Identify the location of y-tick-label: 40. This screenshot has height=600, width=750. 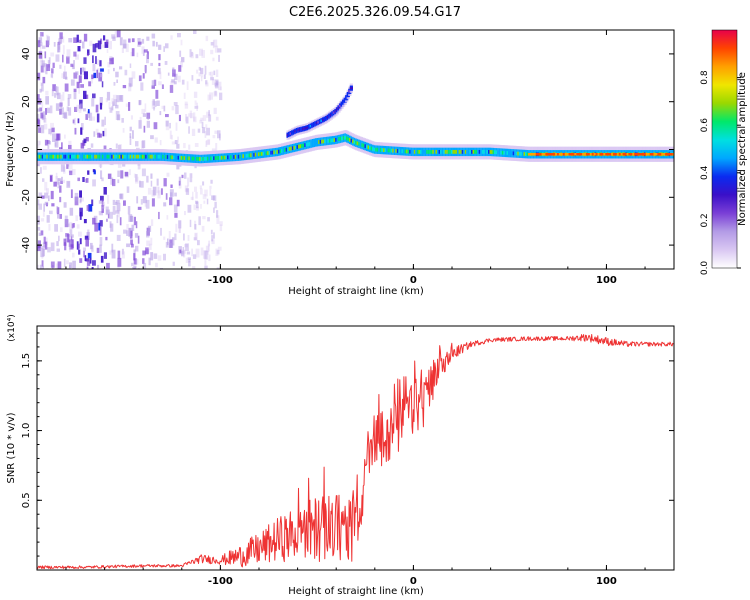
(26, 54).